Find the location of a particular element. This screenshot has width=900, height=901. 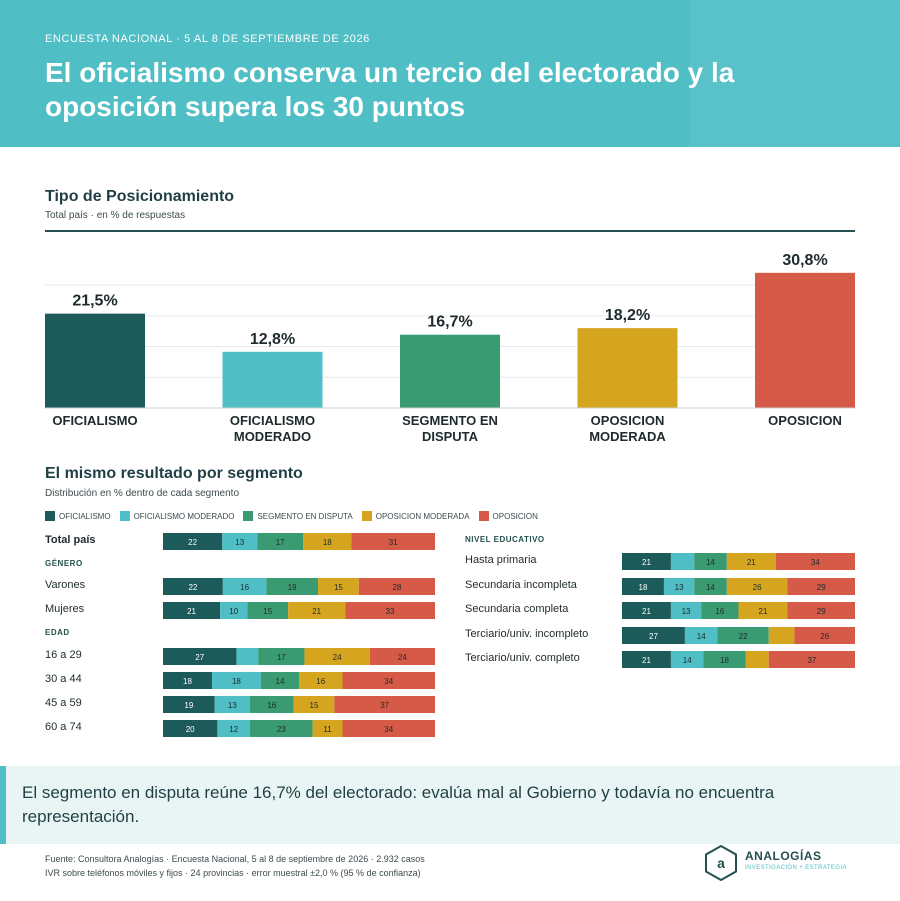

segment-row-label: Terciario/univ. incompleto is located at coordinates (527, 634).